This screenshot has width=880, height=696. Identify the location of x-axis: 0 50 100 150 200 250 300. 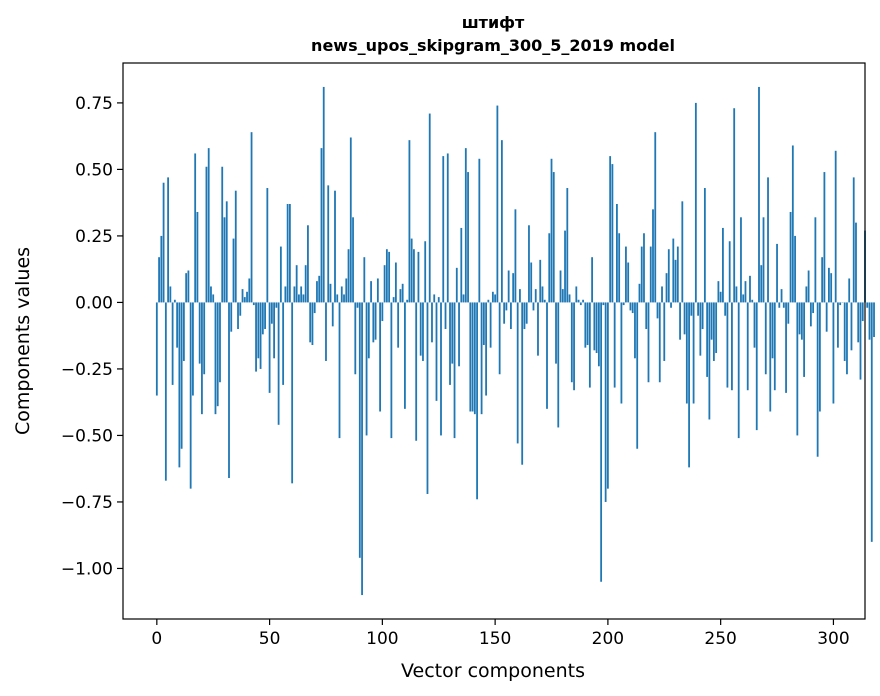
(500, 634).